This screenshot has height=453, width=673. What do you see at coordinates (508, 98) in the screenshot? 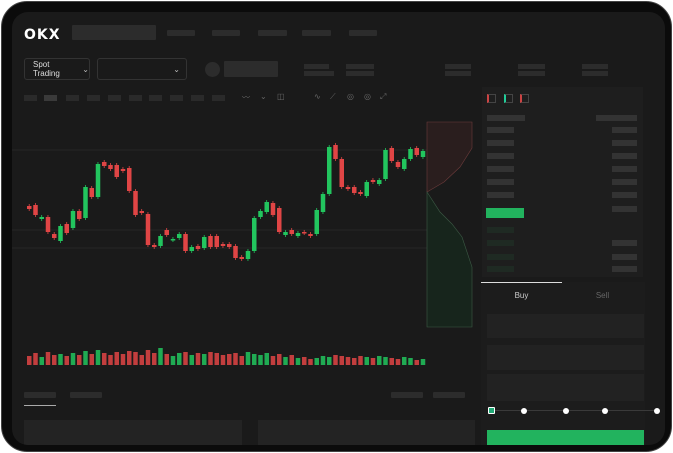
I see `orderbook-bids-icon` at bounding box center [508, 98].